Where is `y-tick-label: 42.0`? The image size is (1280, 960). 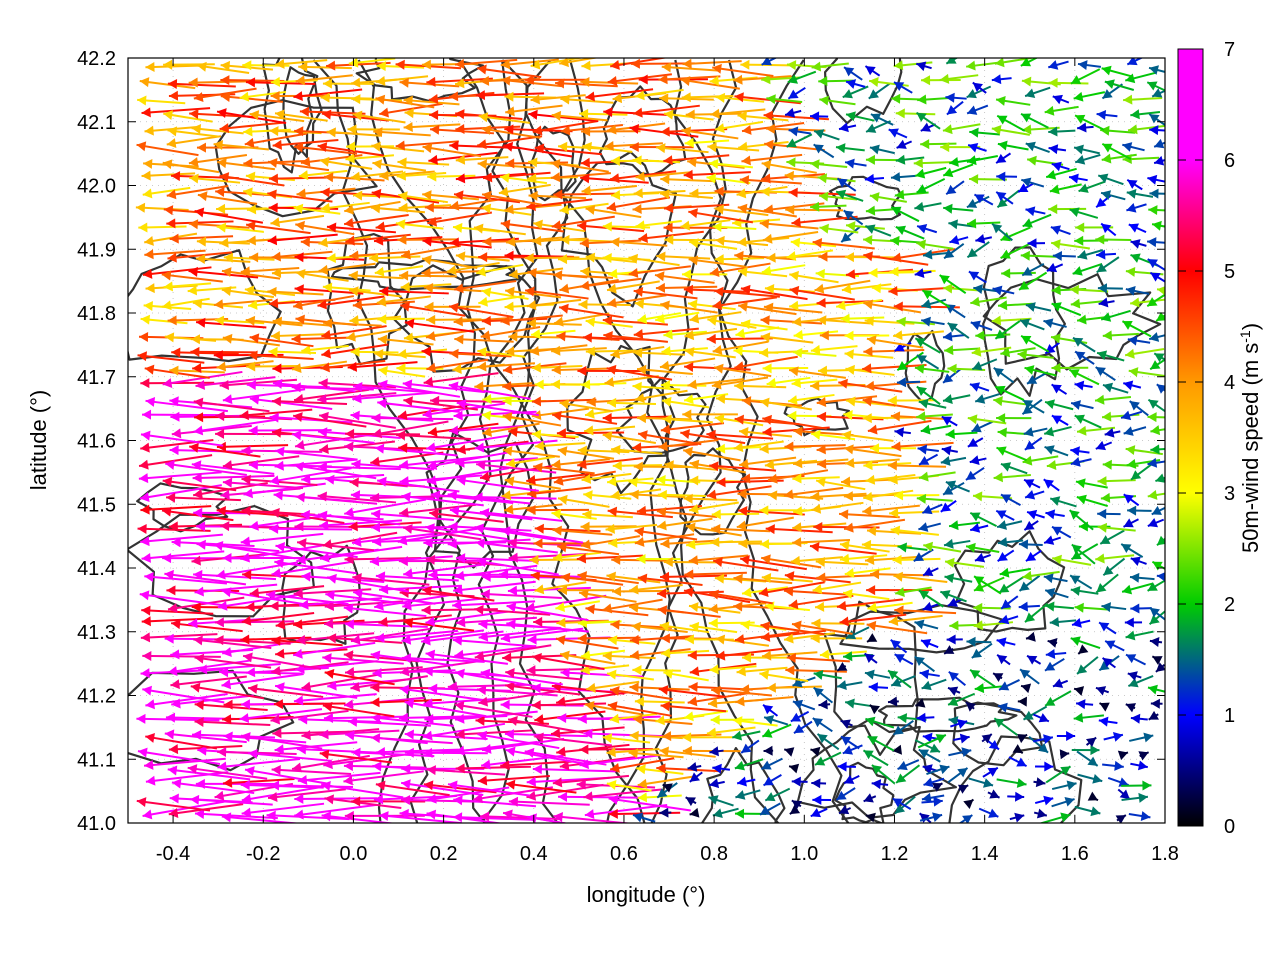
y-tick-label: 42.0 is located at coordinates (96, 187).